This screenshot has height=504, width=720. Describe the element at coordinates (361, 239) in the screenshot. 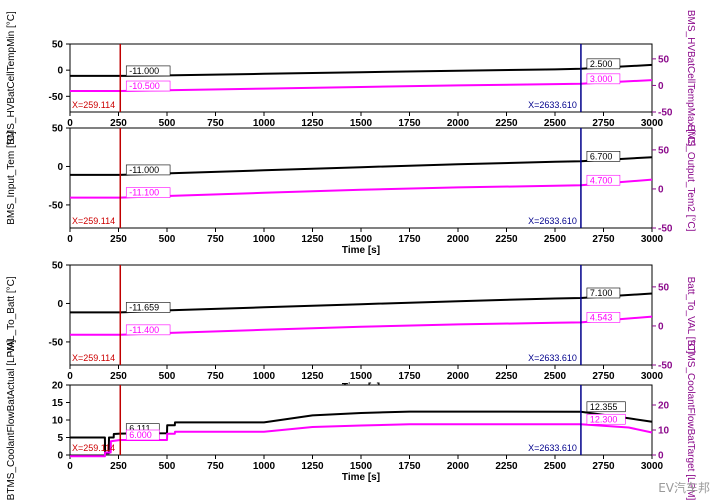

I see `x-tick-label: 1500` at that location.